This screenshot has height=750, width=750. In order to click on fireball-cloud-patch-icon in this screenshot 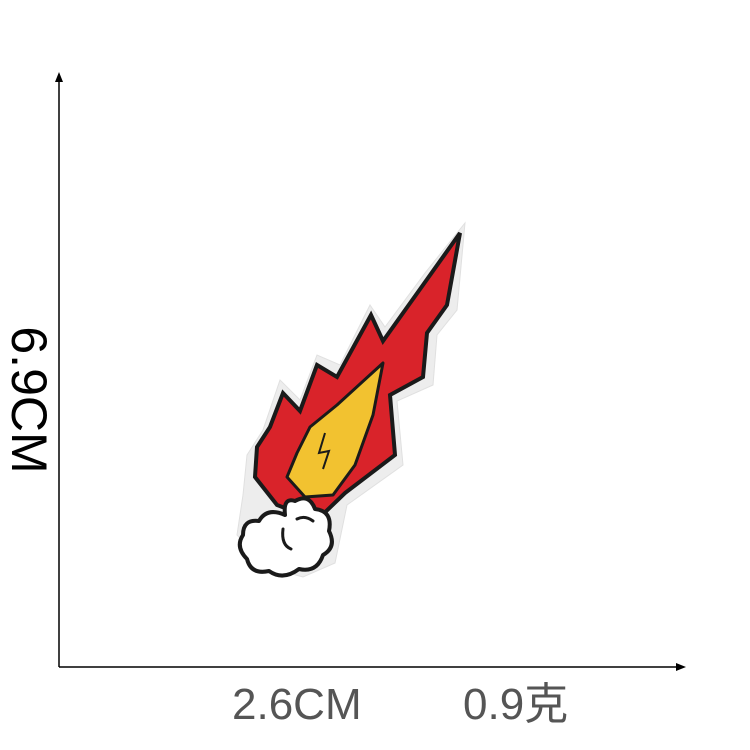, I will do `click(351, 399)`.